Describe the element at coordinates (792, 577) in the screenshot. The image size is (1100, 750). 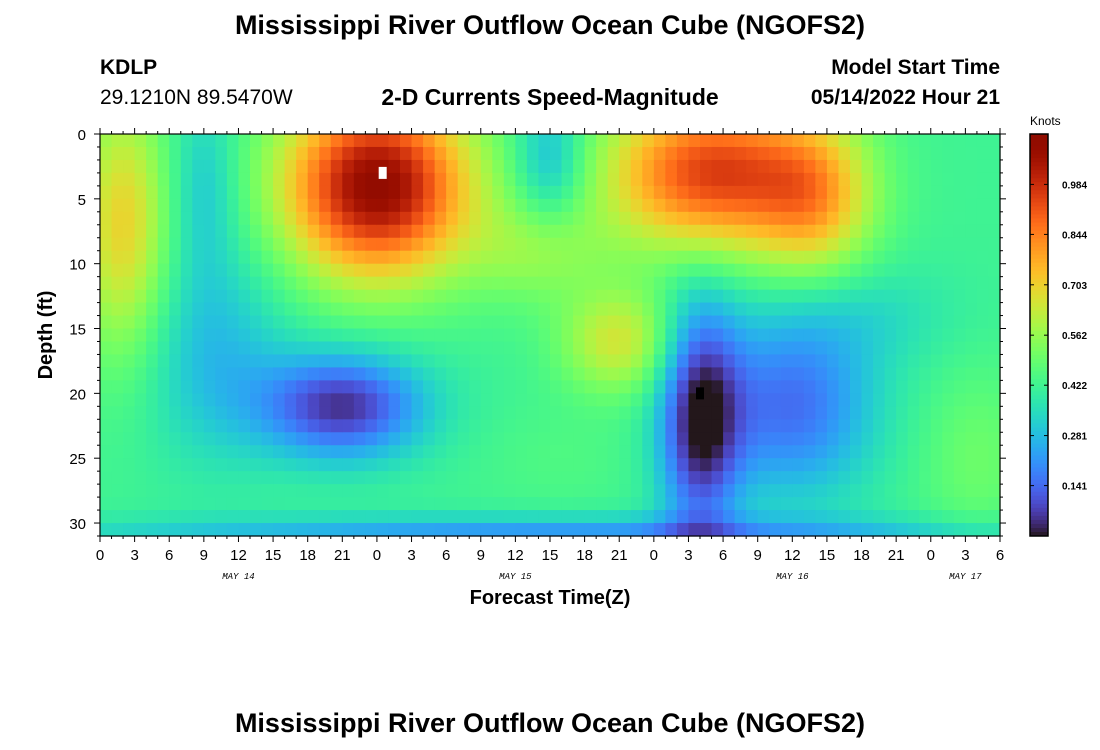
I see `day-label: MAY 16` at that location.